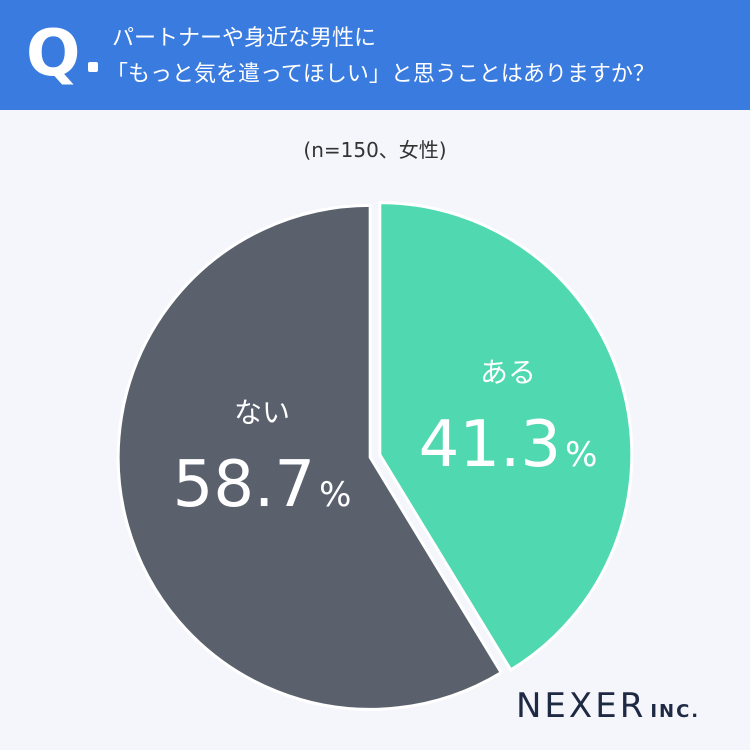  Describe the element at coordinates (262, 485) in the screenshot. I see `slice-value-label: 58.7%` at that location.